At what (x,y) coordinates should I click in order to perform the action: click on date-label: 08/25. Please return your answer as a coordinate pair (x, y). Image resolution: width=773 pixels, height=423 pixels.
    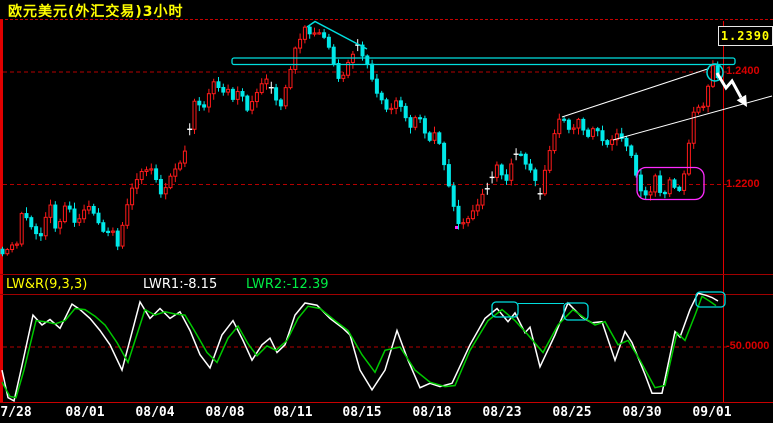
    Looking at the image, I should click on (572, 412).